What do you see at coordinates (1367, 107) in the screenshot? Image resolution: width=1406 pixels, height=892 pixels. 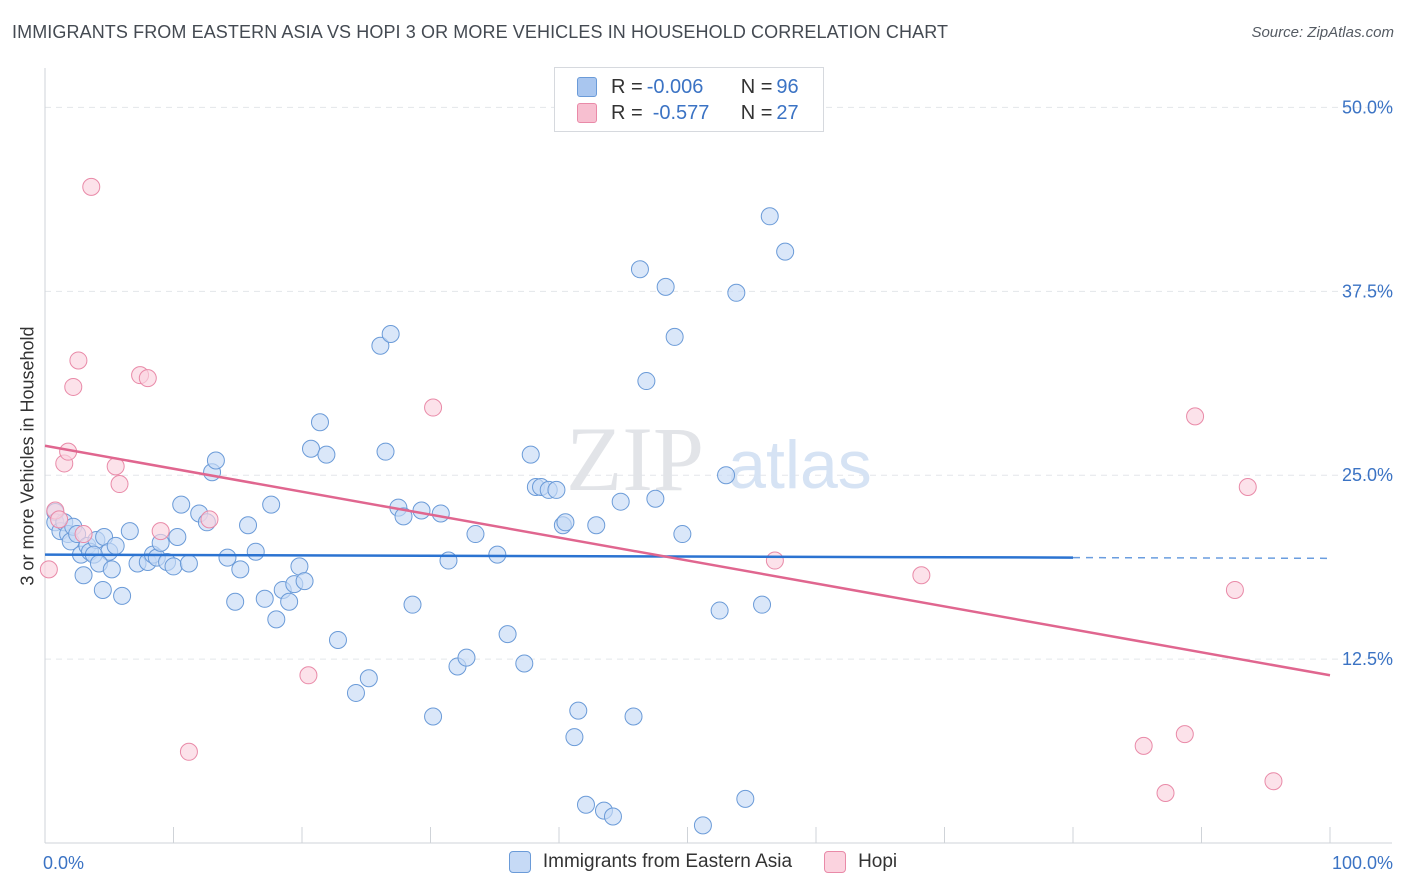 I see `y-tick-label: 50.0%` at bounding box center [1367, 107].